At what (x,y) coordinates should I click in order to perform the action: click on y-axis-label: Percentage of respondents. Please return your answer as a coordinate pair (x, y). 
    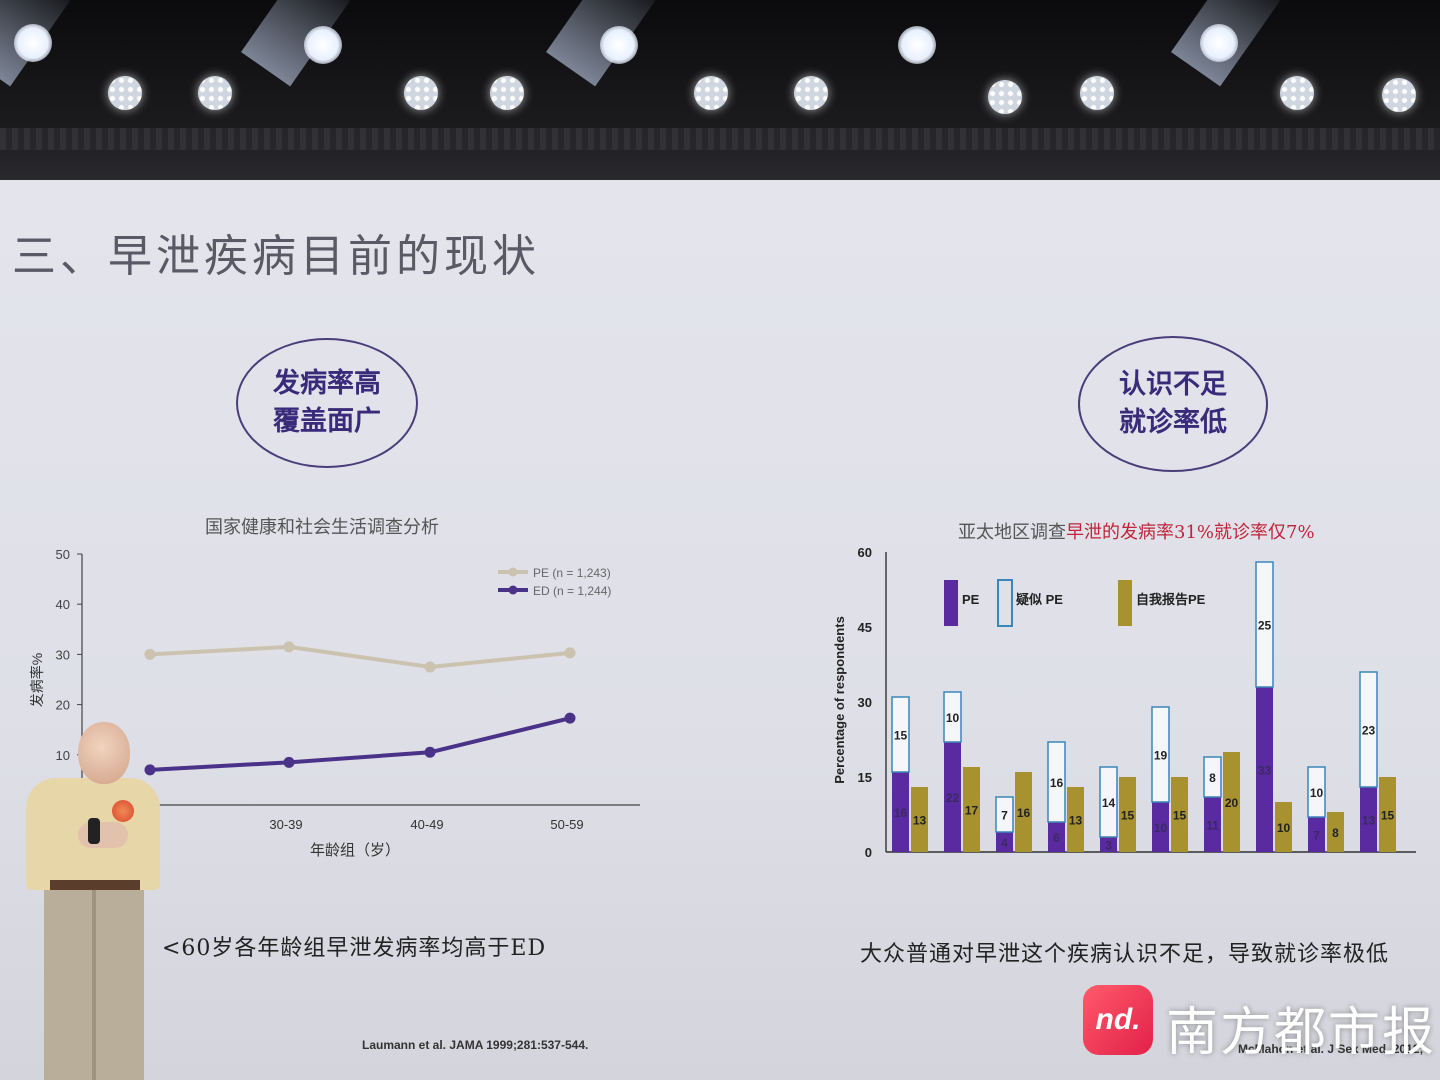
    Looking at the image, I should click on (839, 700).